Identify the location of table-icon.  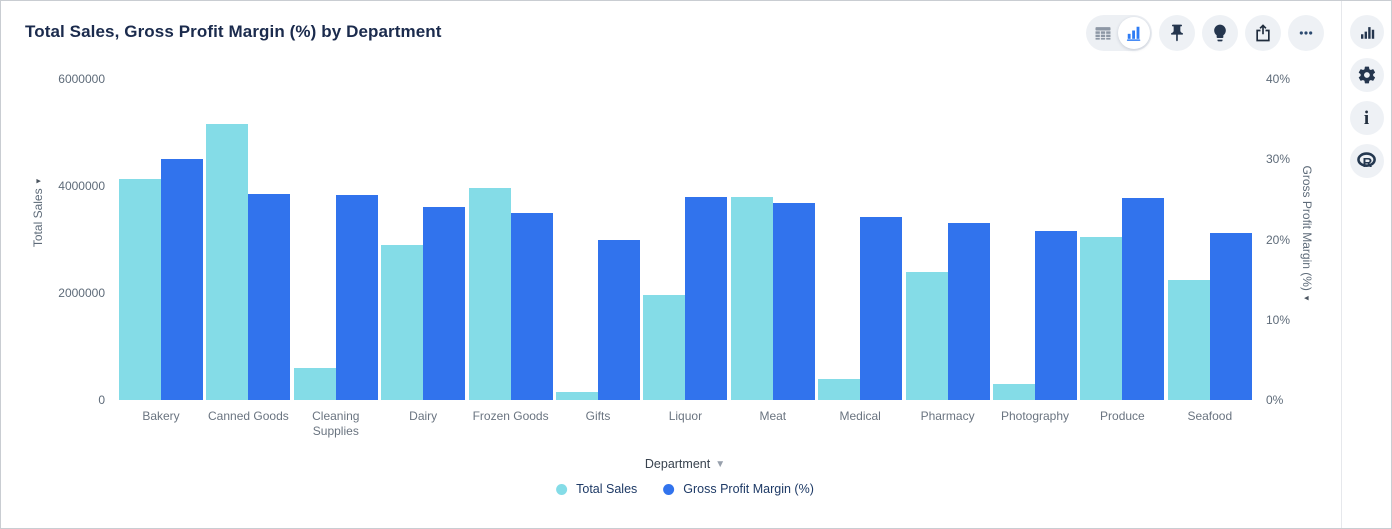
(1103, 33).